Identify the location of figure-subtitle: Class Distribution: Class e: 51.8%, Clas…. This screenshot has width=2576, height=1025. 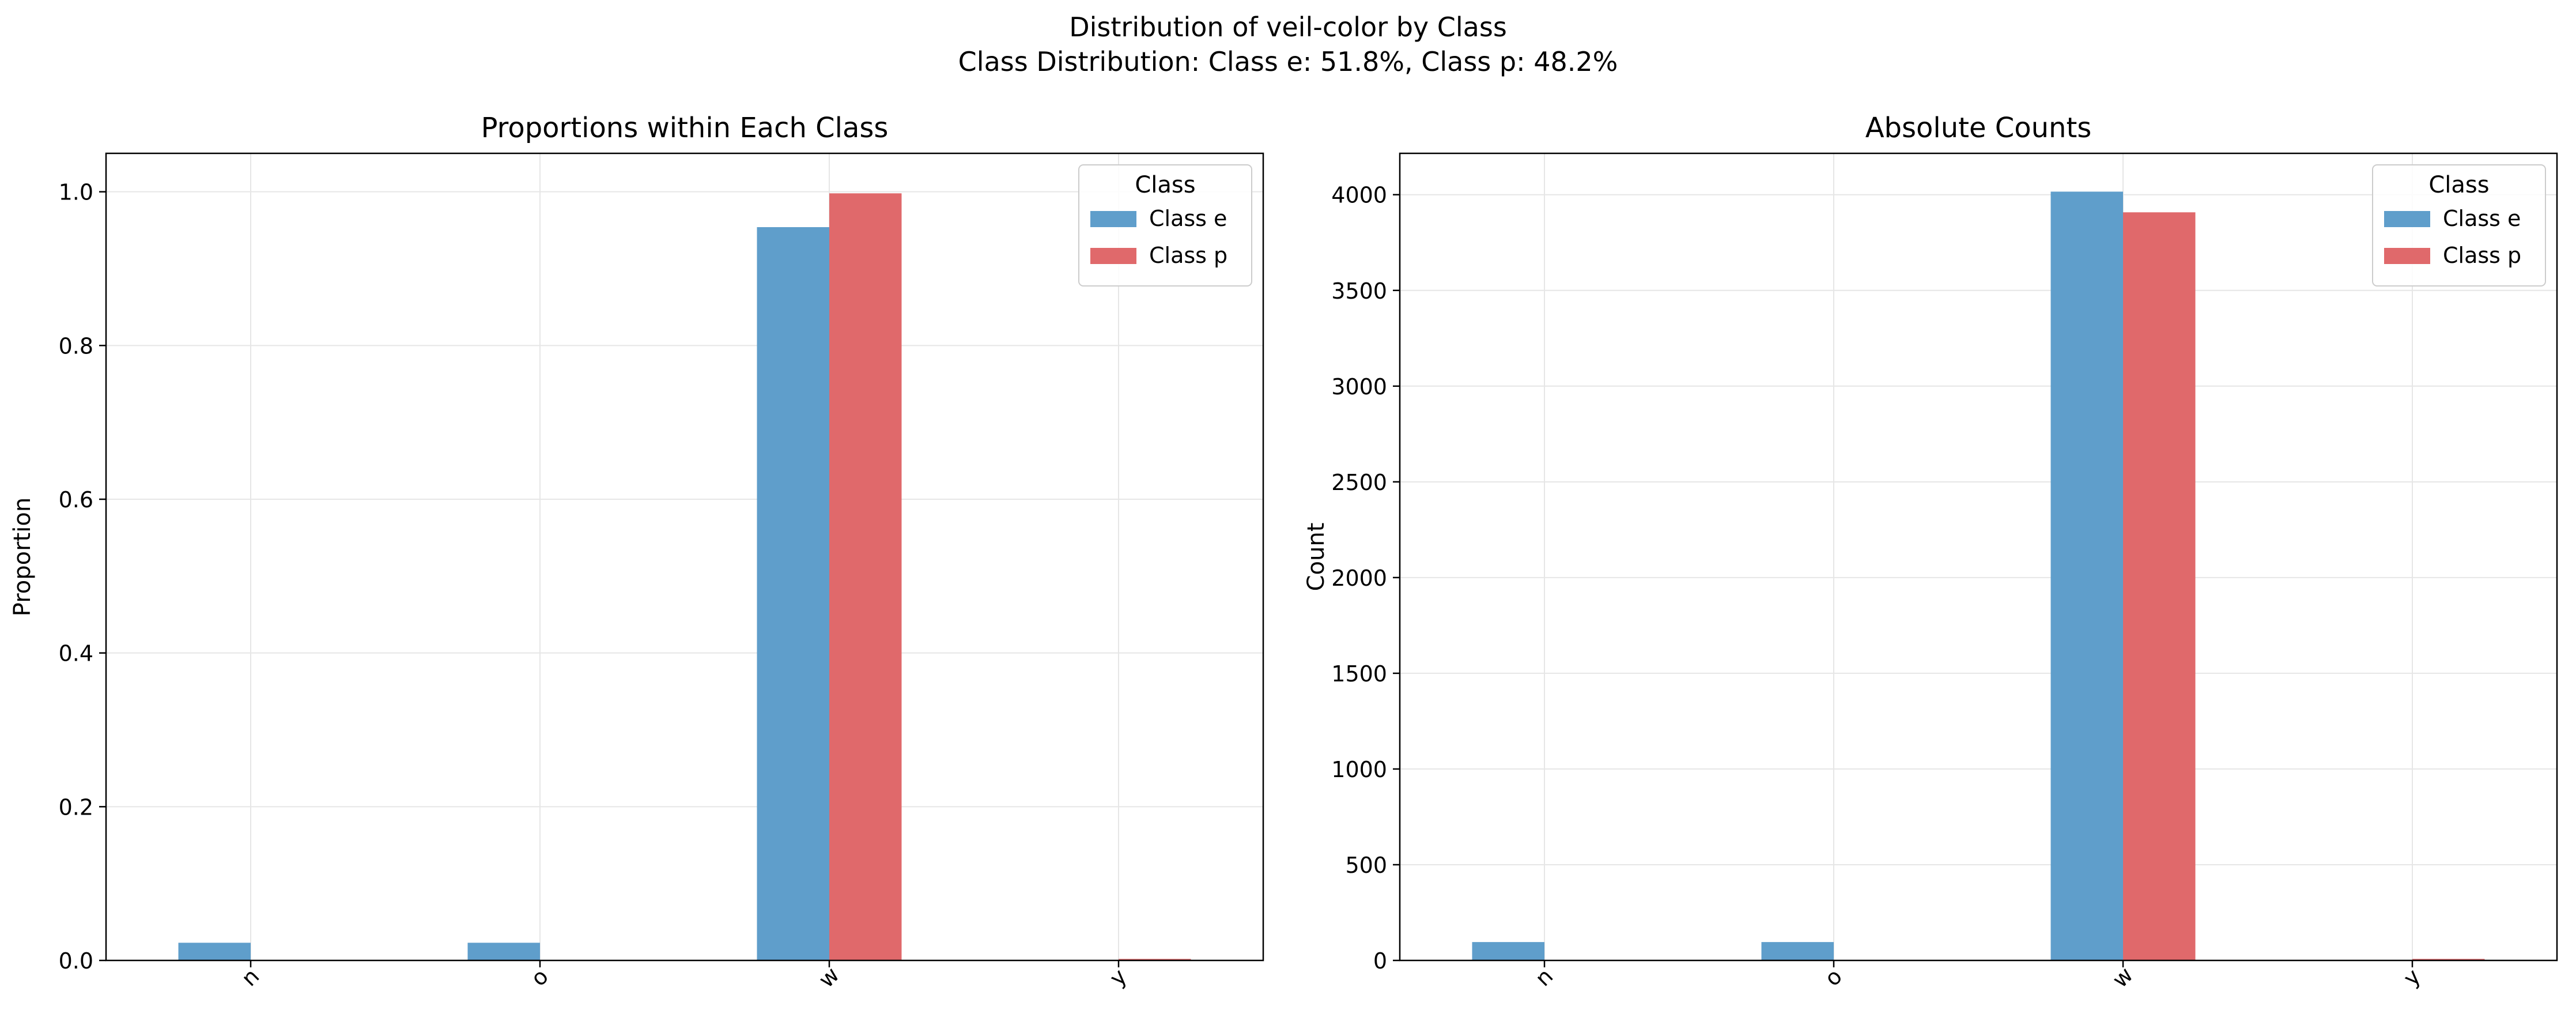
(1288, 61).